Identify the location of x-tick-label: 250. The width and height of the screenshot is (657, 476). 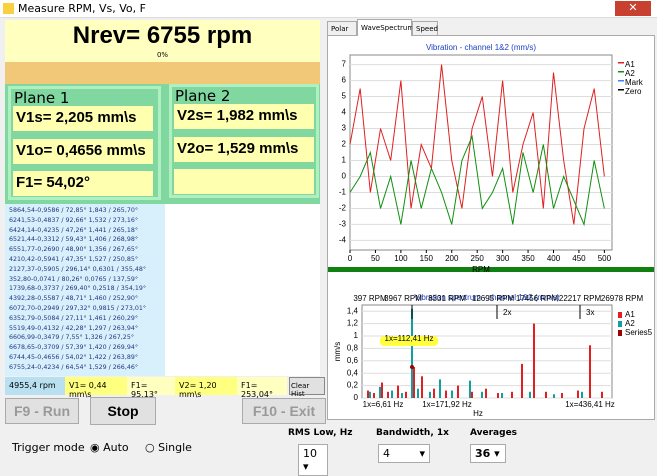
(478, 258).